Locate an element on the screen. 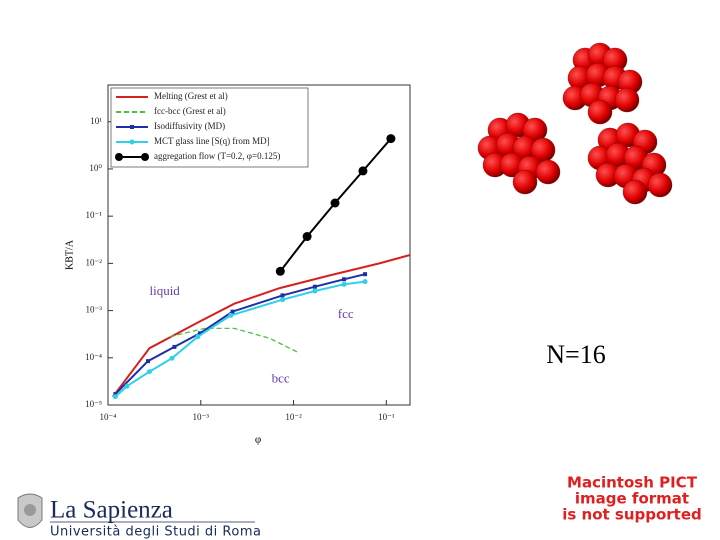 The width and height of the screenshot is (720, 540). logo-title: La Sapienza is located at coordinates (111, 510).